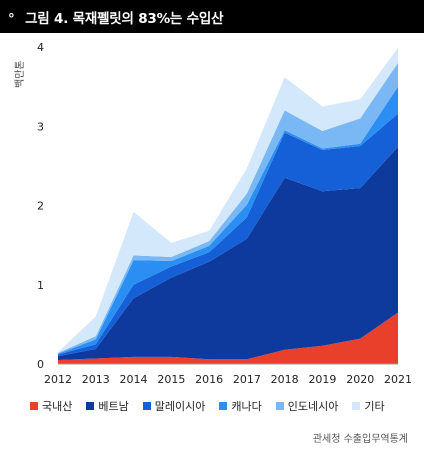 The height and width of the screenshot is (450, 424). Describe the element at coordinates (247, 379) in the screenshot. I see `x-tick-label: 2017` at that location.